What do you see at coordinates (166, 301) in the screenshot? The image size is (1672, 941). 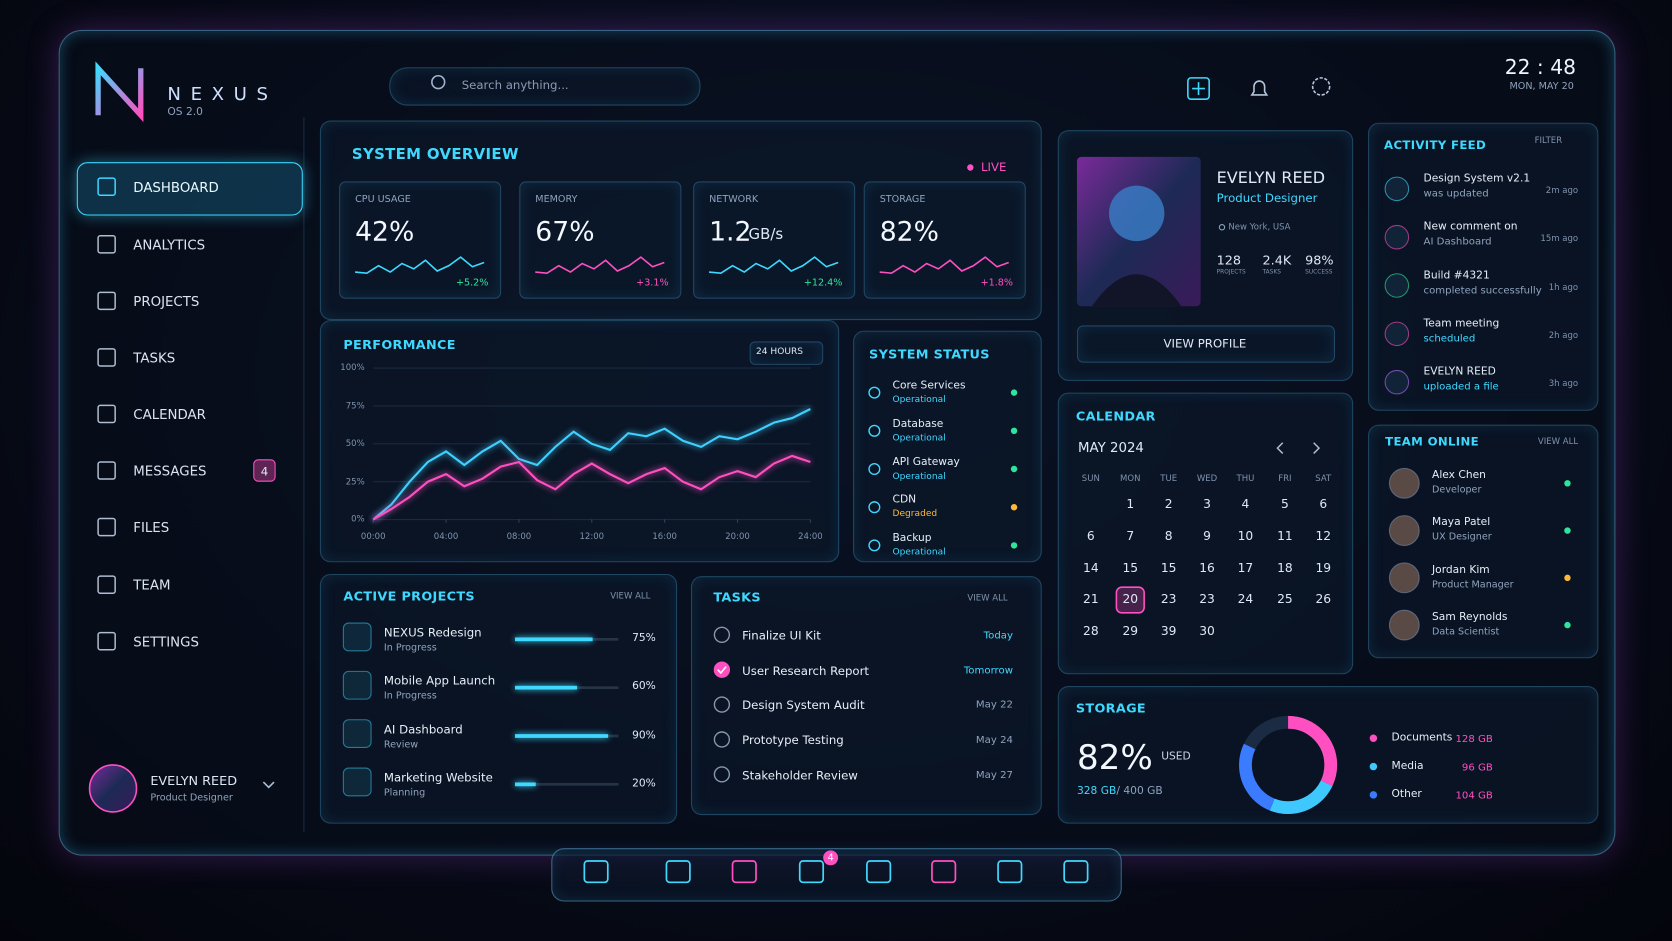 I see `nav-item: PROJECTS` at bounding box center [166, 301].